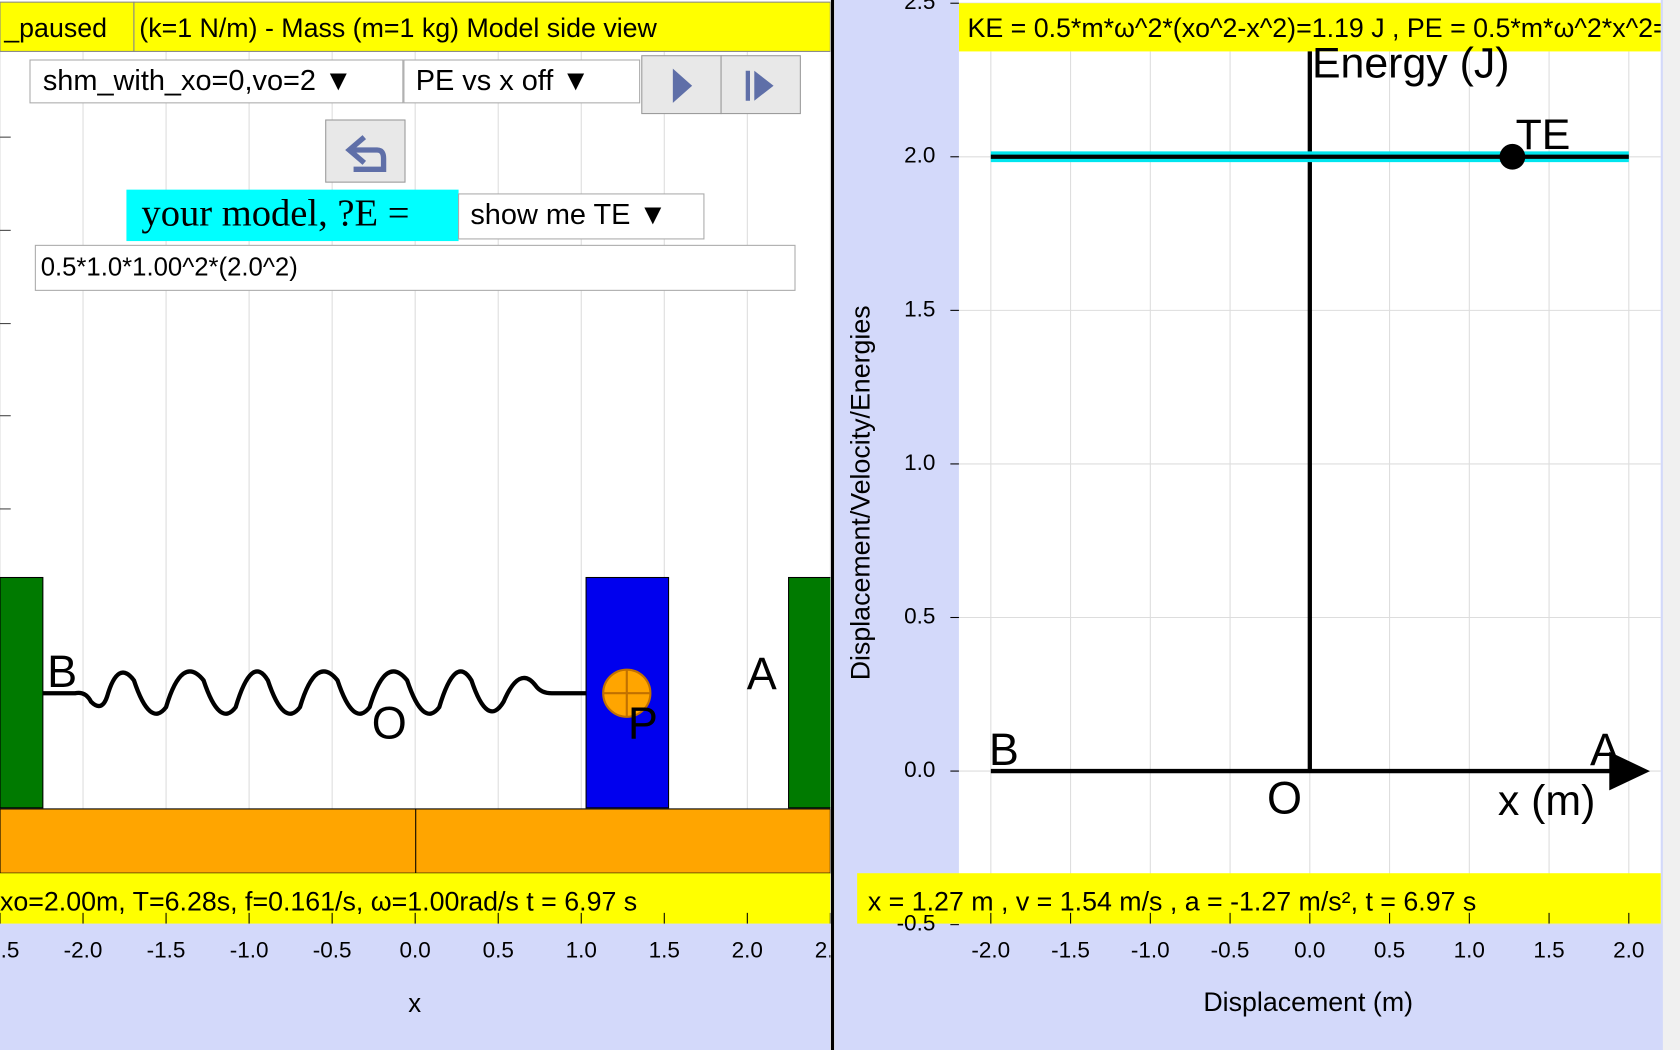  I want to click on x-tick-label: 2.5, so click(830, 949).